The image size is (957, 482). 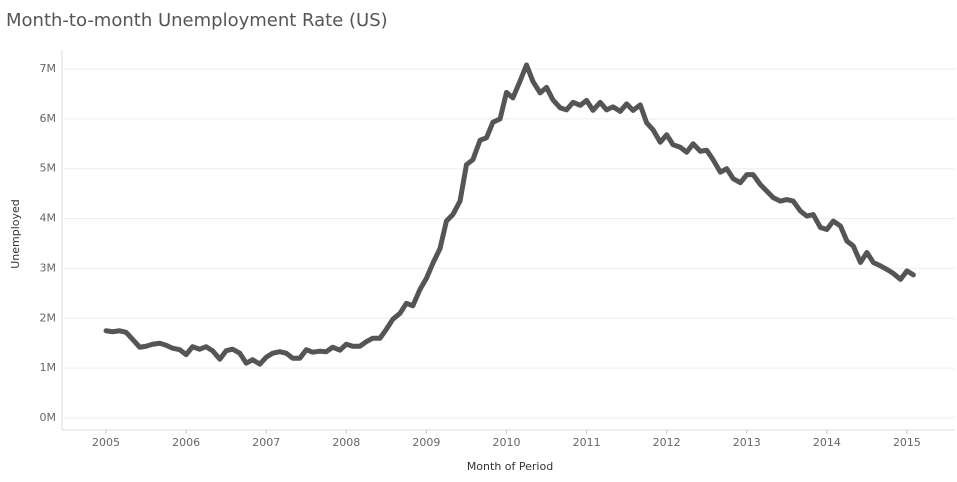 I want to click on x-tick-label: 2014, so click(x=827, y=442).